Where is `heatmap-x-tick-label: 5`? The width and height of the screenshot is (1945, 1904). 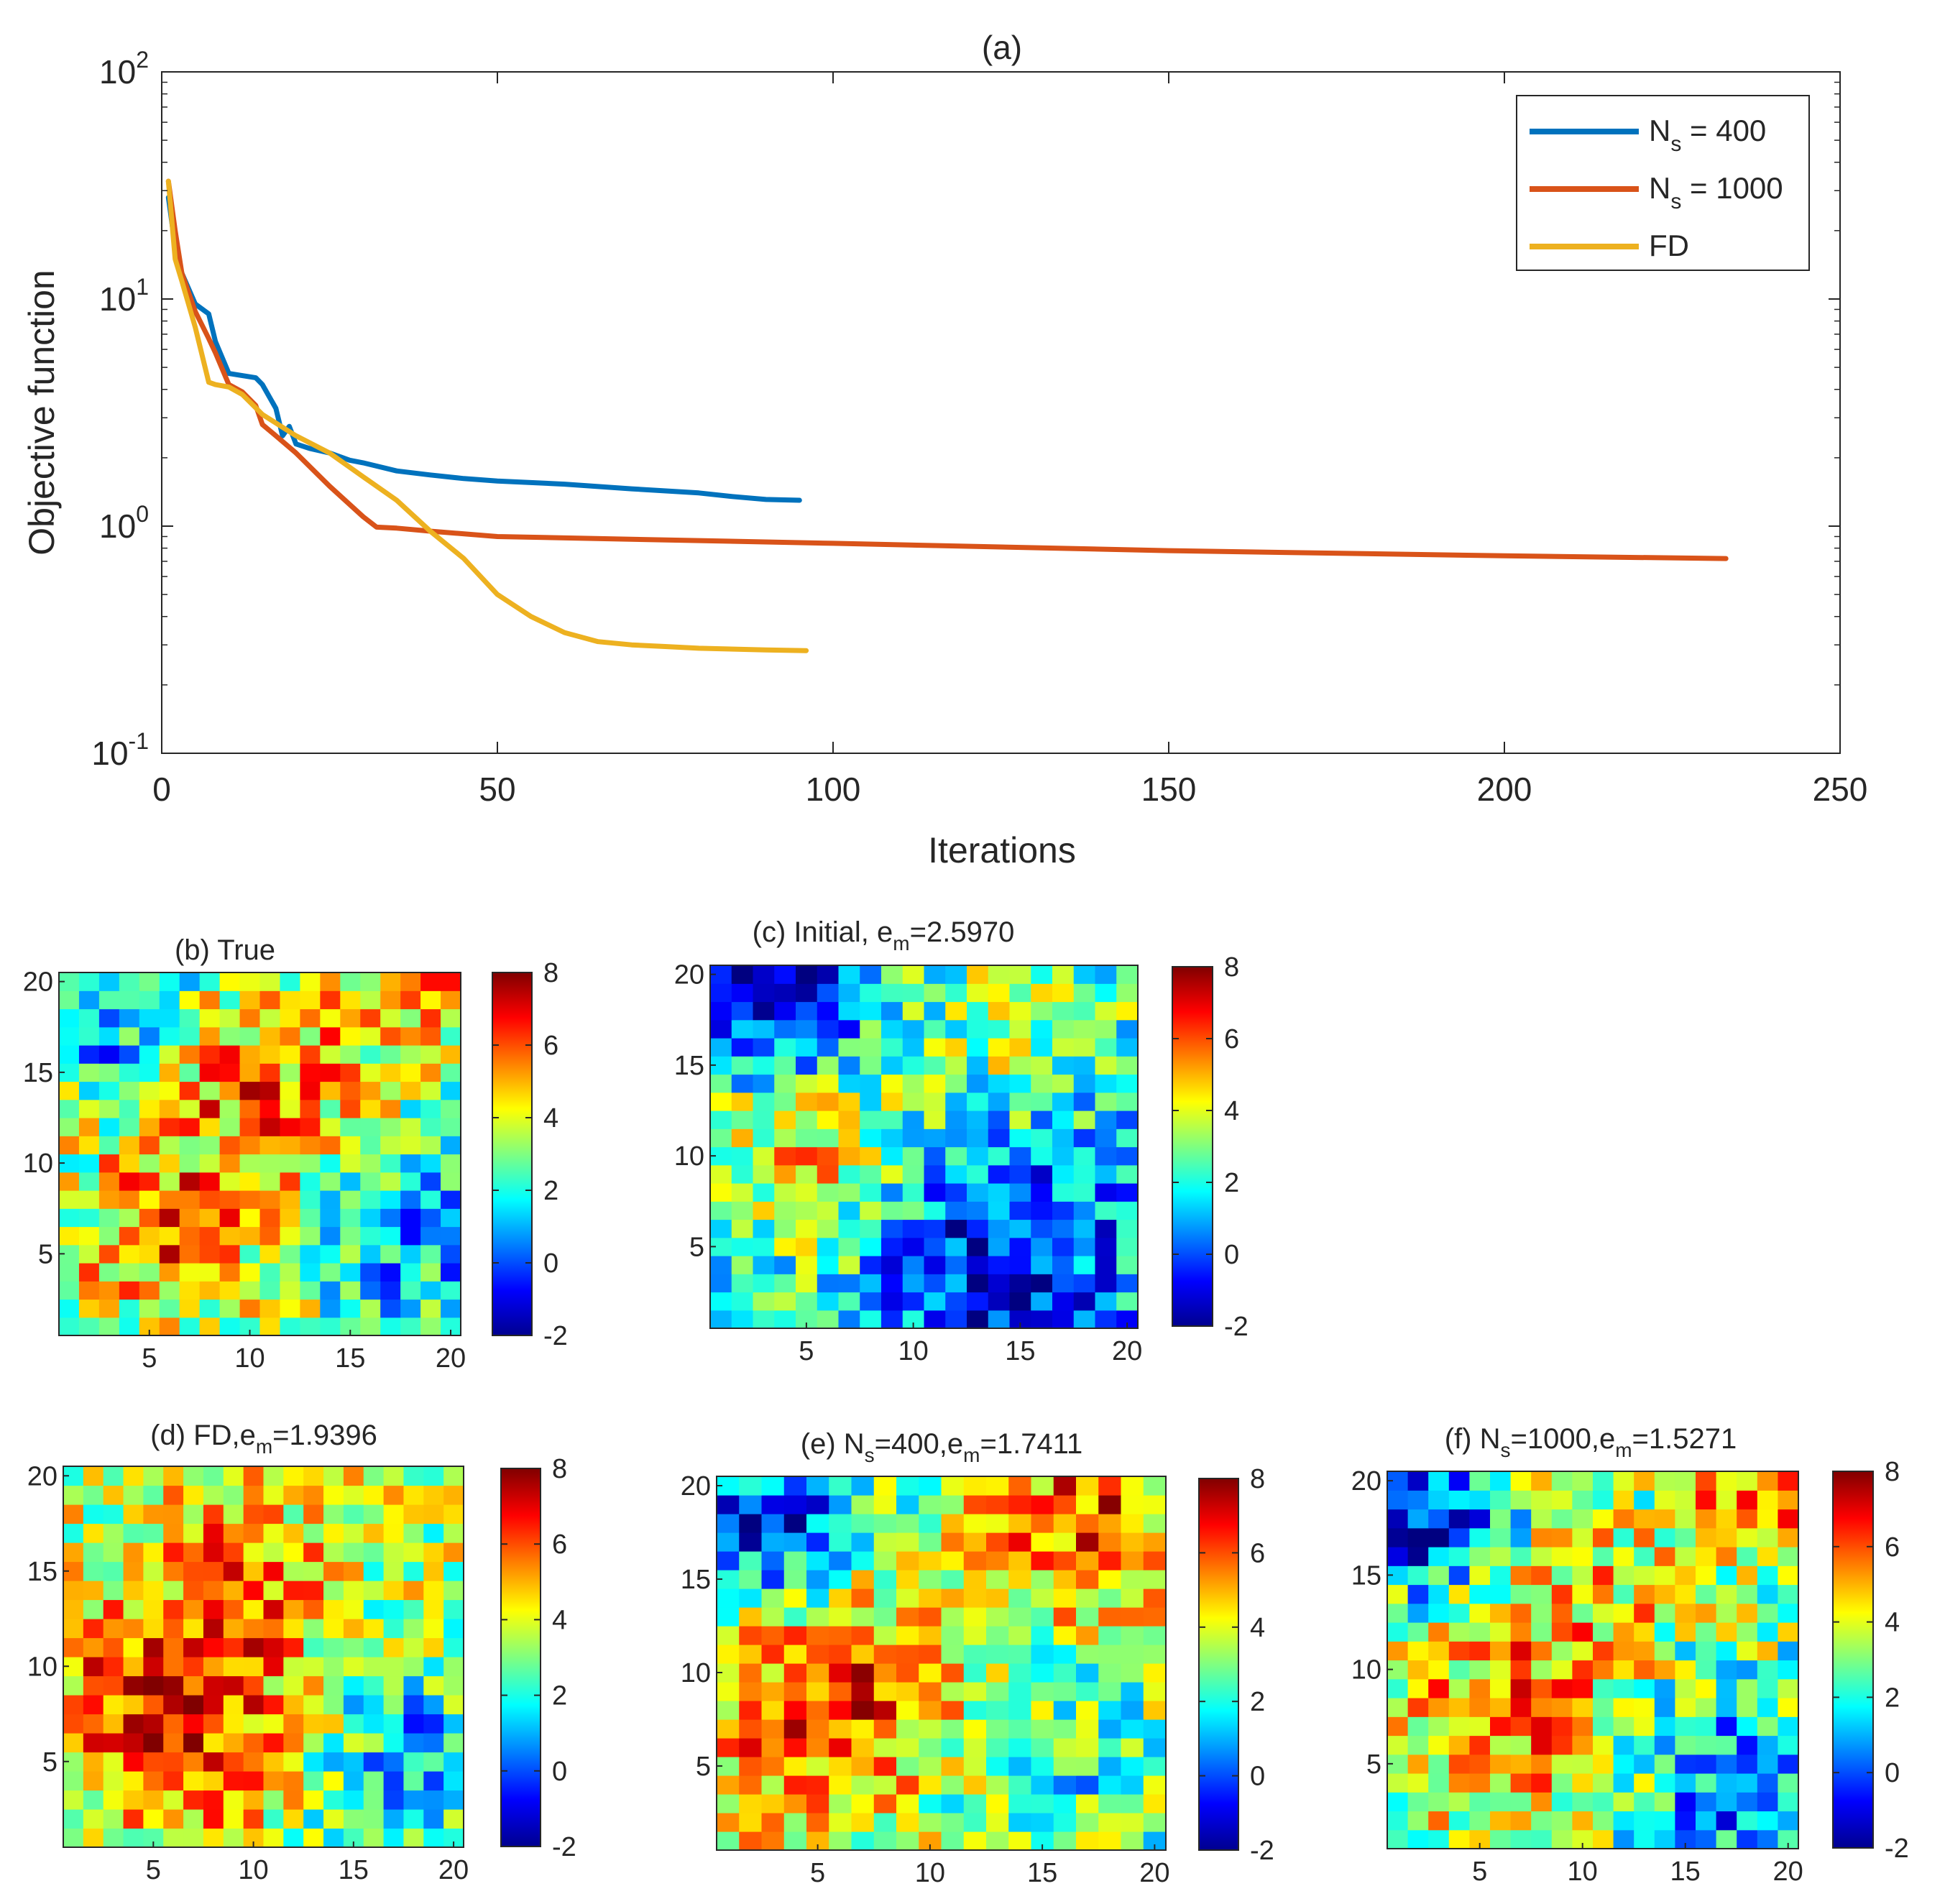
heatmap-x-tick-label: 5 is located at coordinates (149, 1358).